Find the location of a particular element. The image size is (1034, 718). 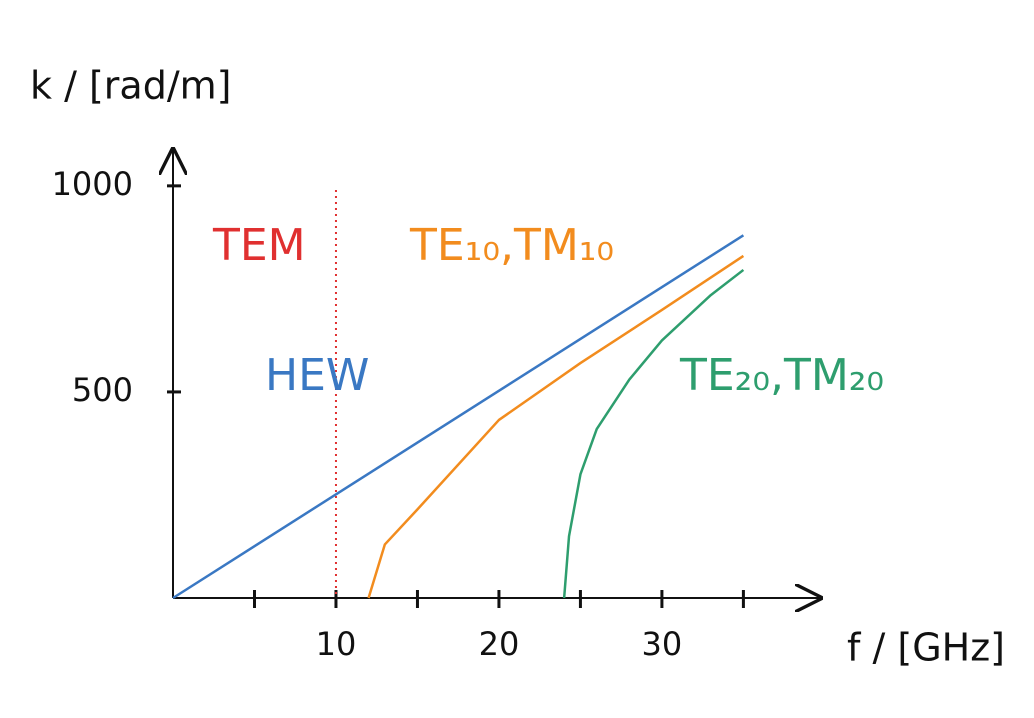

series-label: TE₂₀,TM₂₀ is located at coordinates (781, 375).